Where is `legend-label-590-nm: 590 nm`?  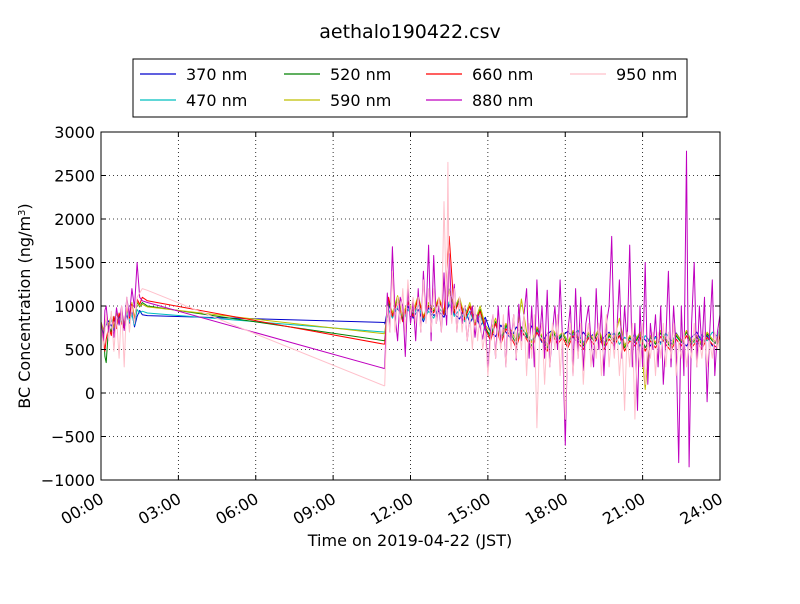
legend-label-590-nm: 590 nm is located at coordinates (360, 100).